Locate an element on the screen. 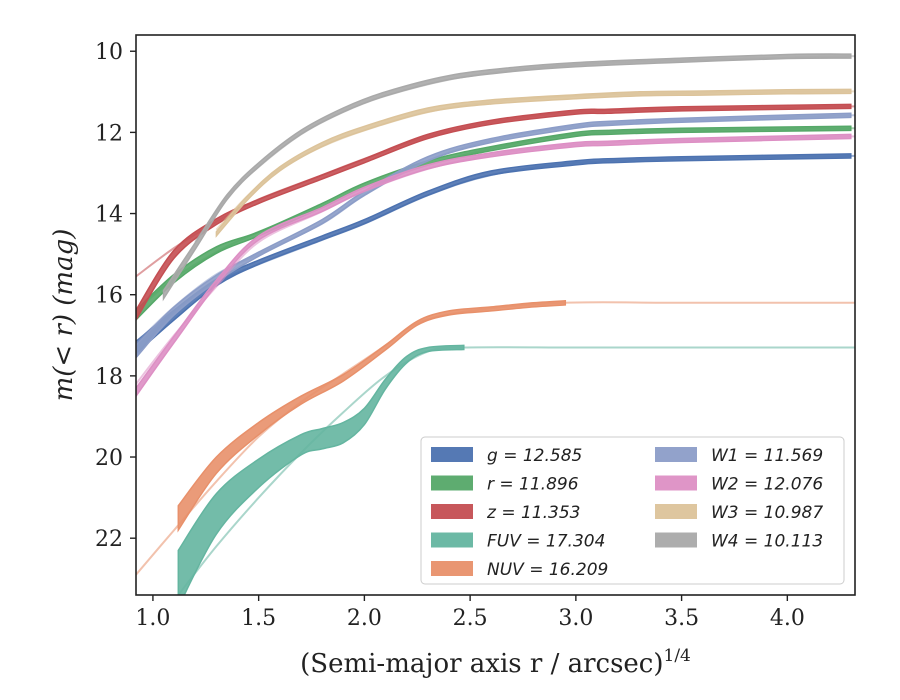 This screenshot has width=900, height=700. y-tick-label: 14 is located at coordinates (109, 215).